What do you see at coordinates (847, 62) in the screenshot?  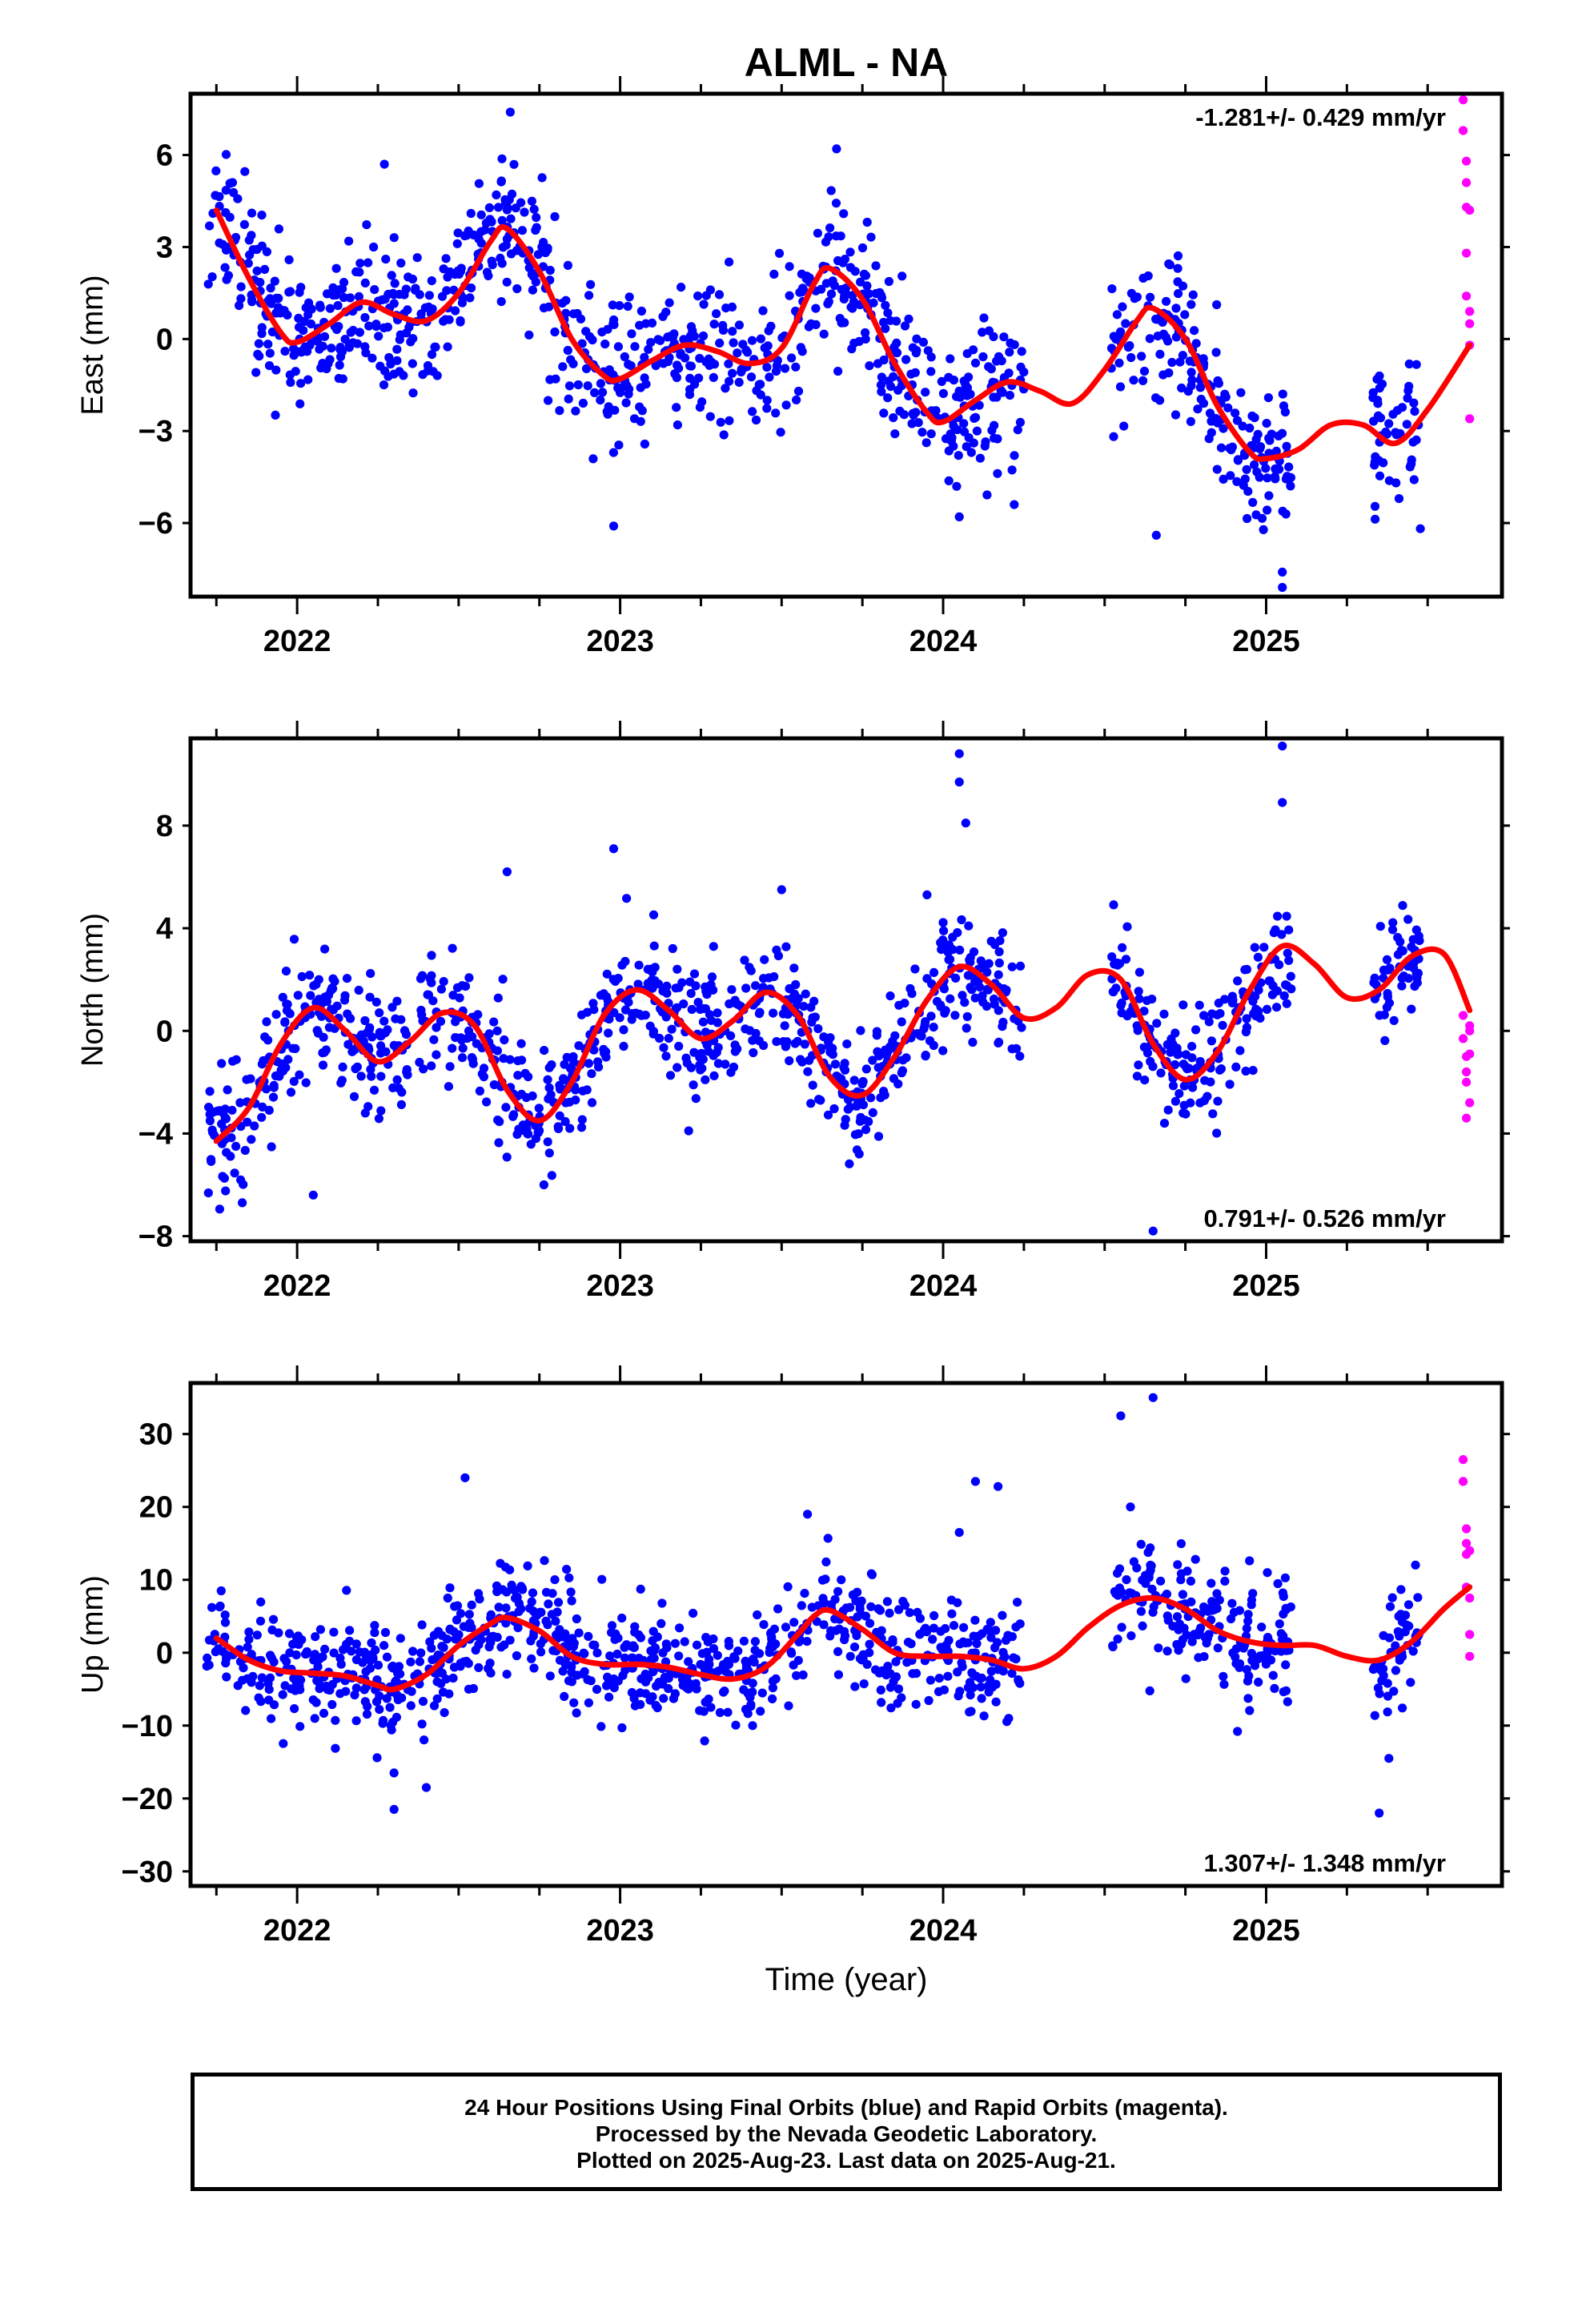 I see `figure-title: ALML - NA` at bounding box center [847, 62].